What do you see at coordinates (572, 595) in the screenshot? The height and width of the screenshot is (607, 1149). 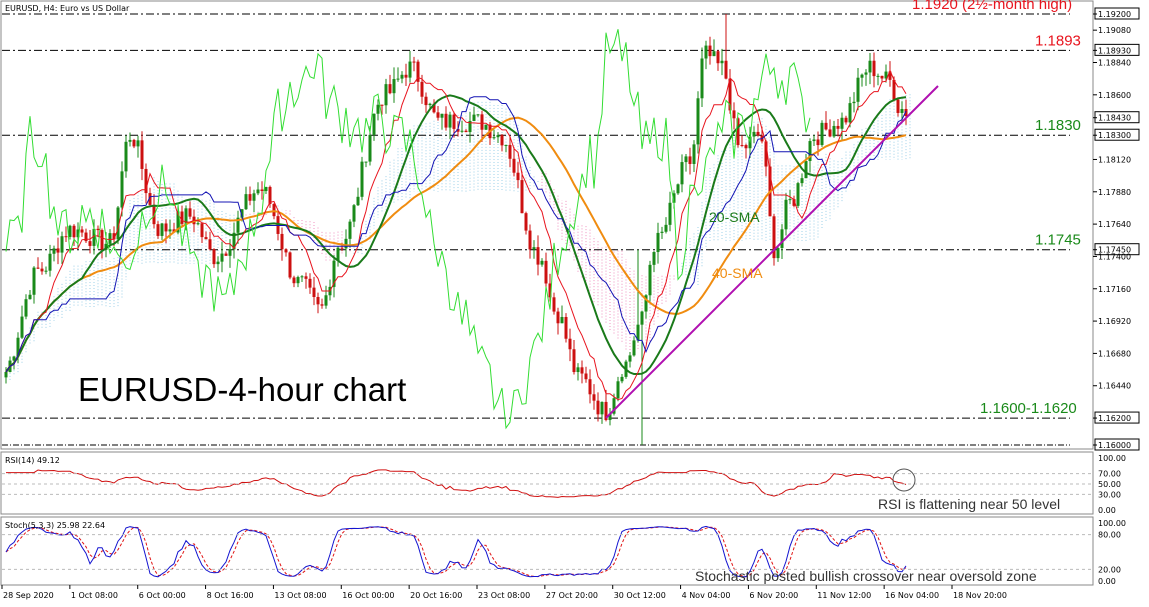 I see `time-label: 27 Oct 20:00` at bounding box center [572, 595].